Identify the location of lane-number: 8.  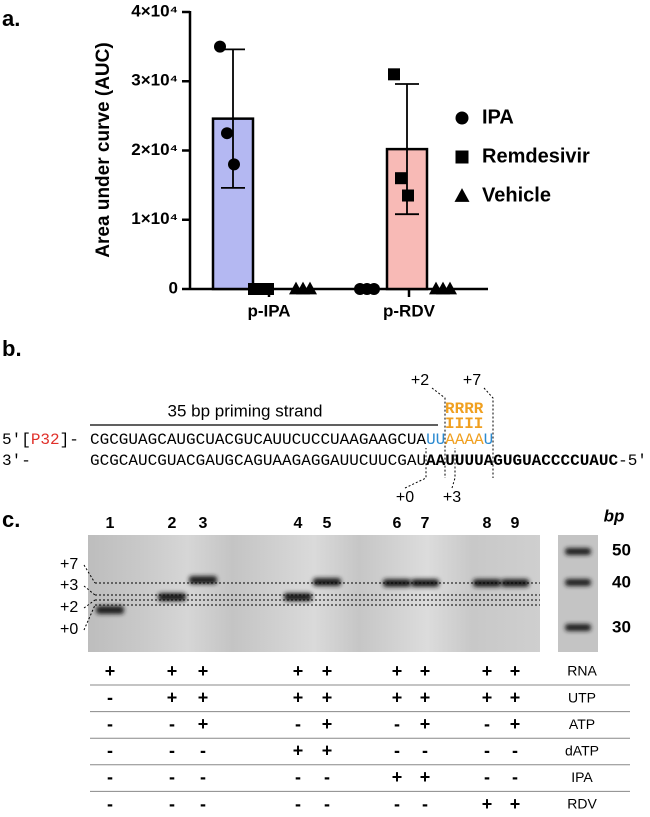
(487, 523).